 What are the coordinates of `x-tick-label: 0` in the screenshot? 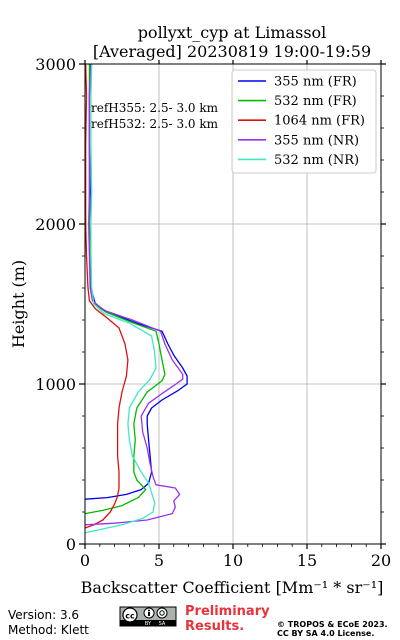 It's located at (85, 560).